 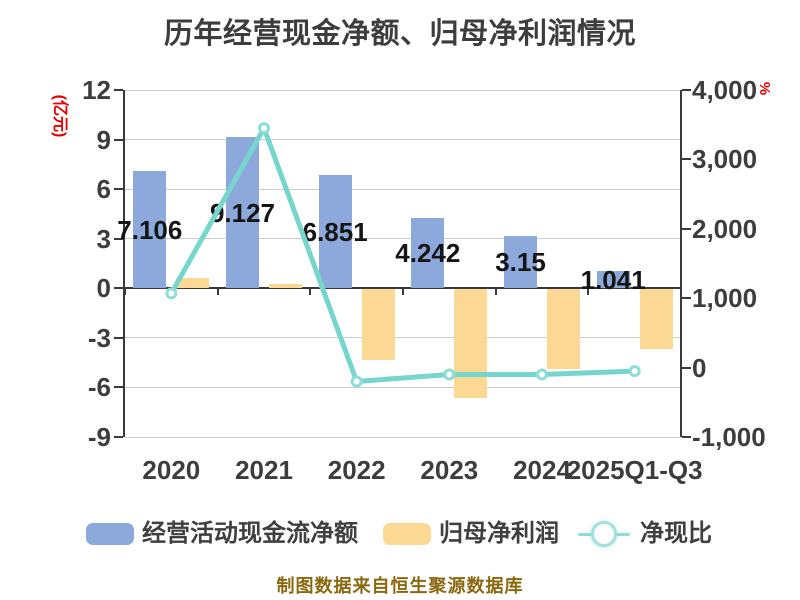 I want to click on x-axis-tick-label: 2022, so click(x=356, y=470).